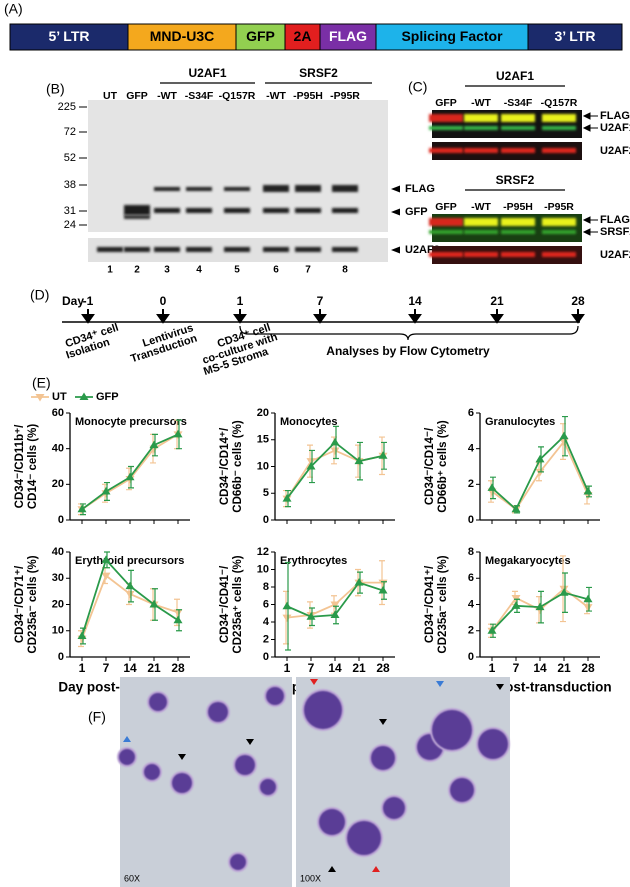 This screenshot has width=630, height=887. Describe the element at coordinates (303, 36) in the screenshot. I see `construct-label: 2A` at that location.